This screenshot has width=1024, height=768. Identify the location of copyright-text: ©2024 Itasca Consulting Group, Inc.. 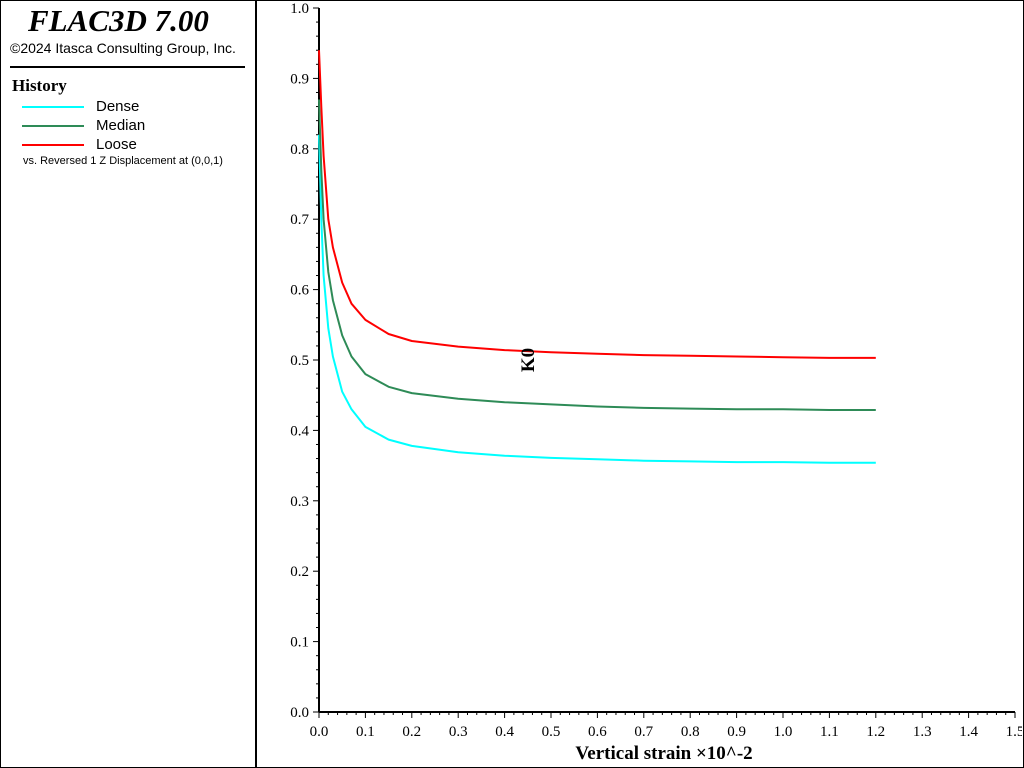
(123, 48).